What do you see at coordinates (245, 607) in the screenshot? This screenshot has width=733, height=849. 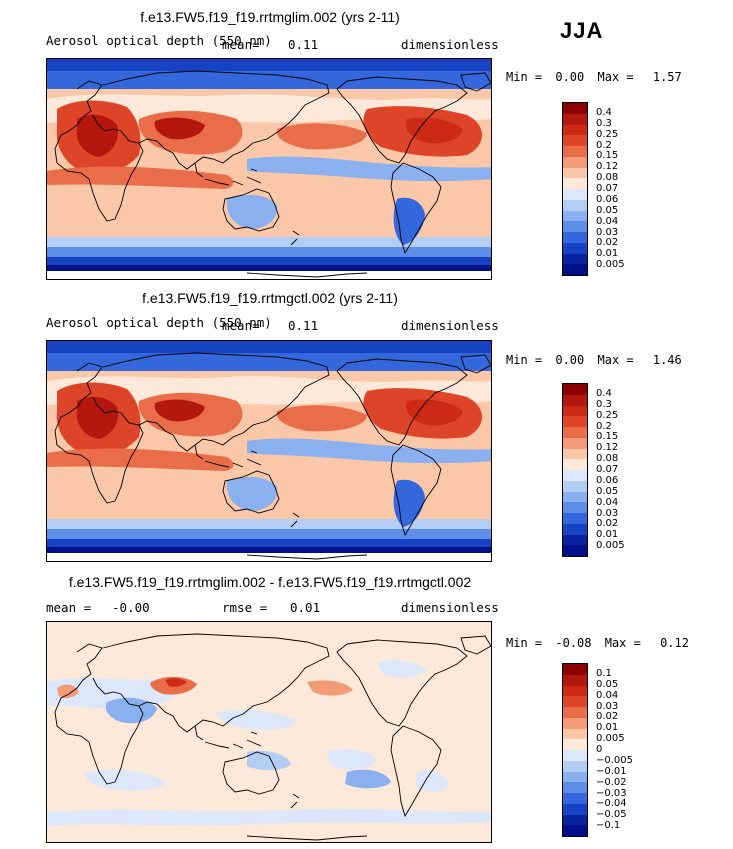 I see `rmse-label: rmse =` at bounding box center [245, 607].